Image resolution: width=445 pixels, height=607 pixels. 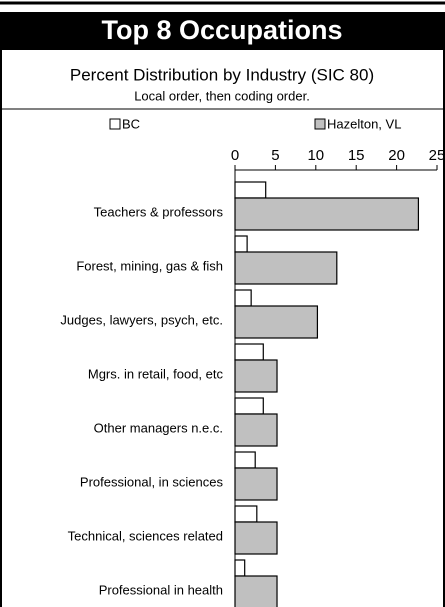 I want to click on legend-label: BC, so click(x=131, y=123).